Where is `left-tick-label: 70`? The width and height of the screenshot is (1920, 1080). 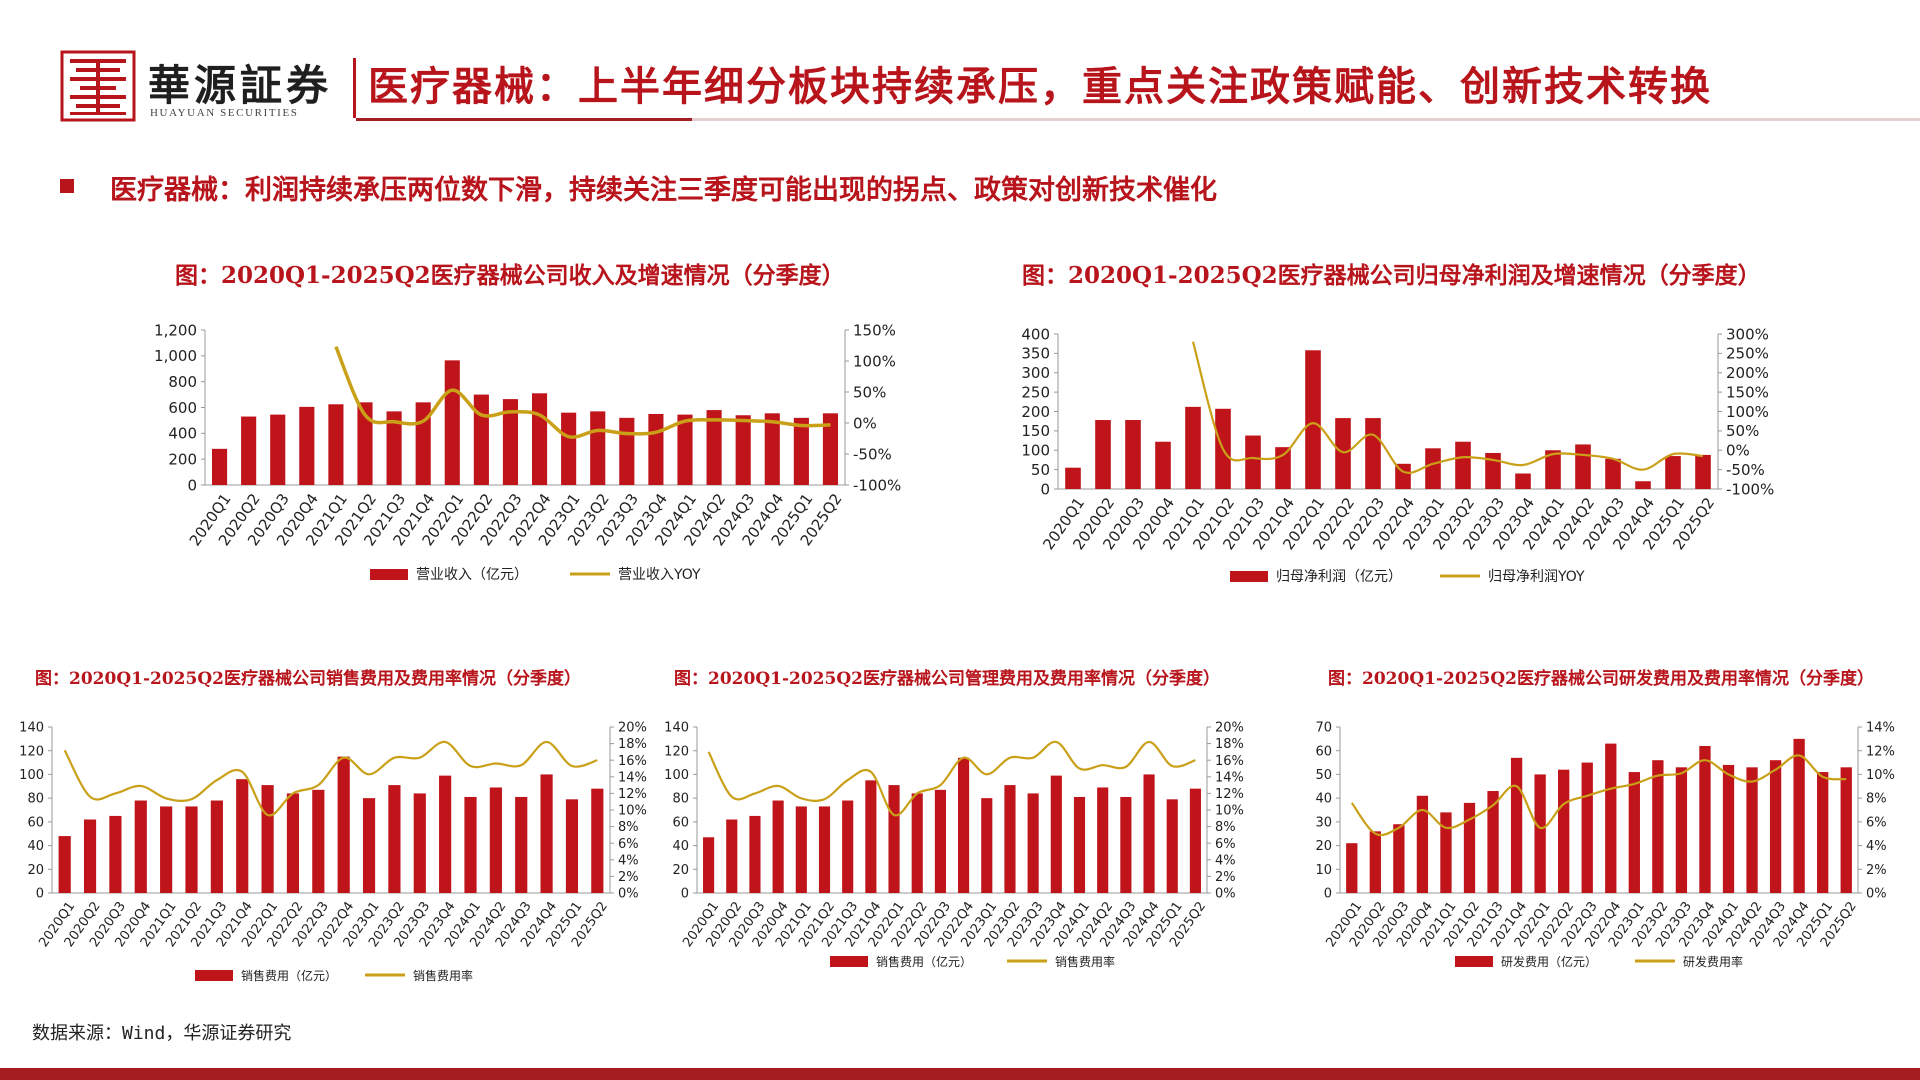 left-tick-label: 70 is located at coordinates (1323, 728).